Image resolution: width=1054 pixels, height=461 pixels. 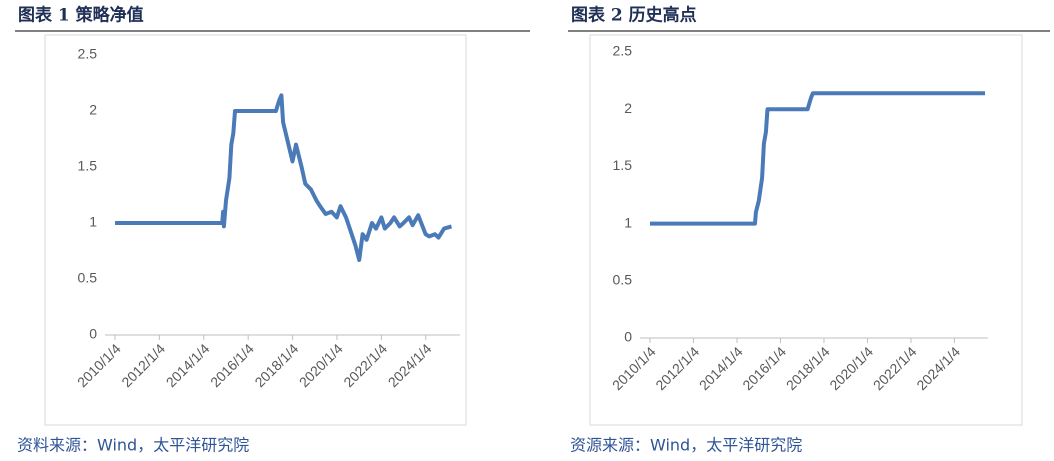 I want to click on source-note: 资料来源：Wind，太平洋研究院, so click(x=133, y=445).